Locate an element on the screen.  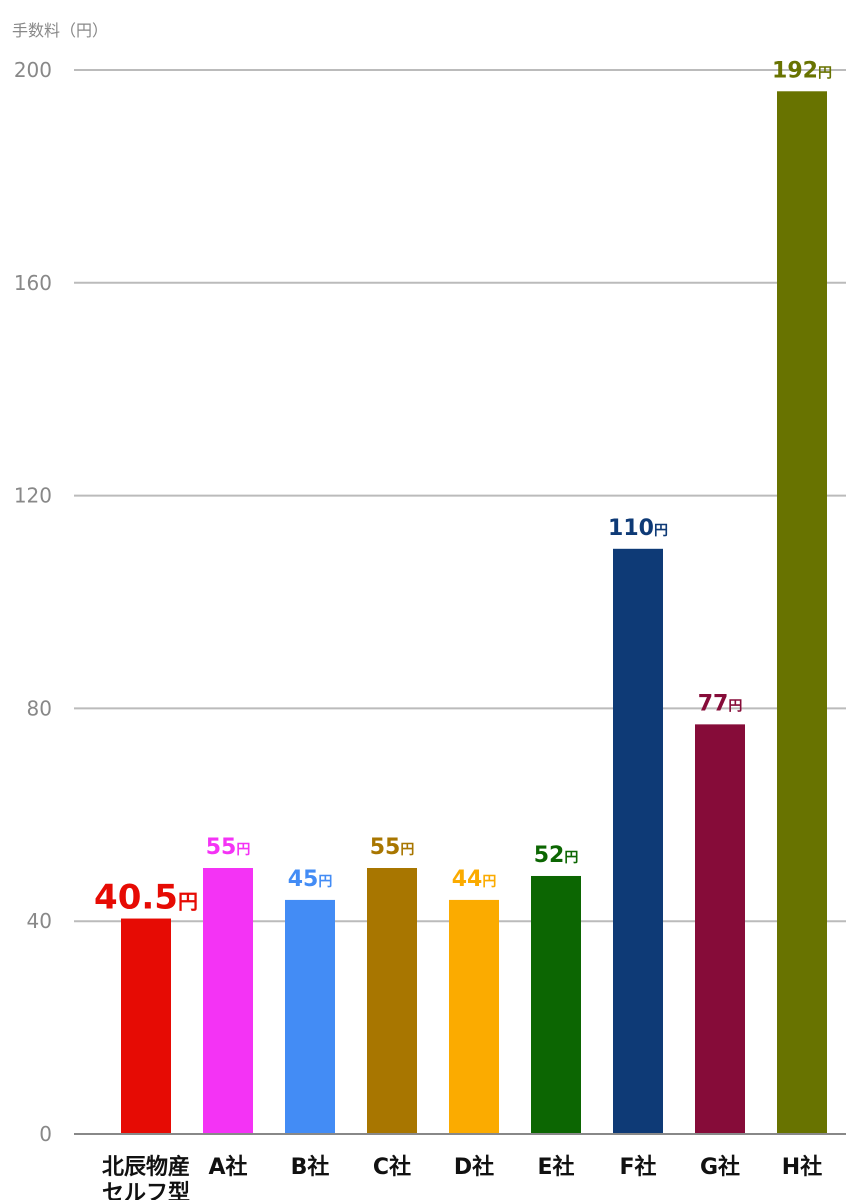
category-label: H社 is located at coordinates (802, 1167).